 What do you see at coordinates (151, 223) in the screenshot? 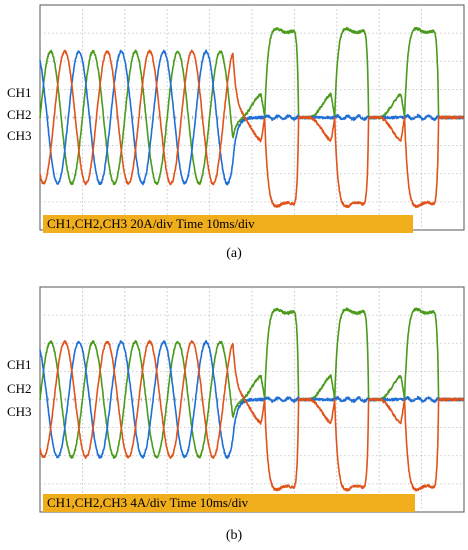
I see `scale-banner-text: CH1,CH2,CH3 20A/div Time 10ms/div` at bounding box center [151, 223].